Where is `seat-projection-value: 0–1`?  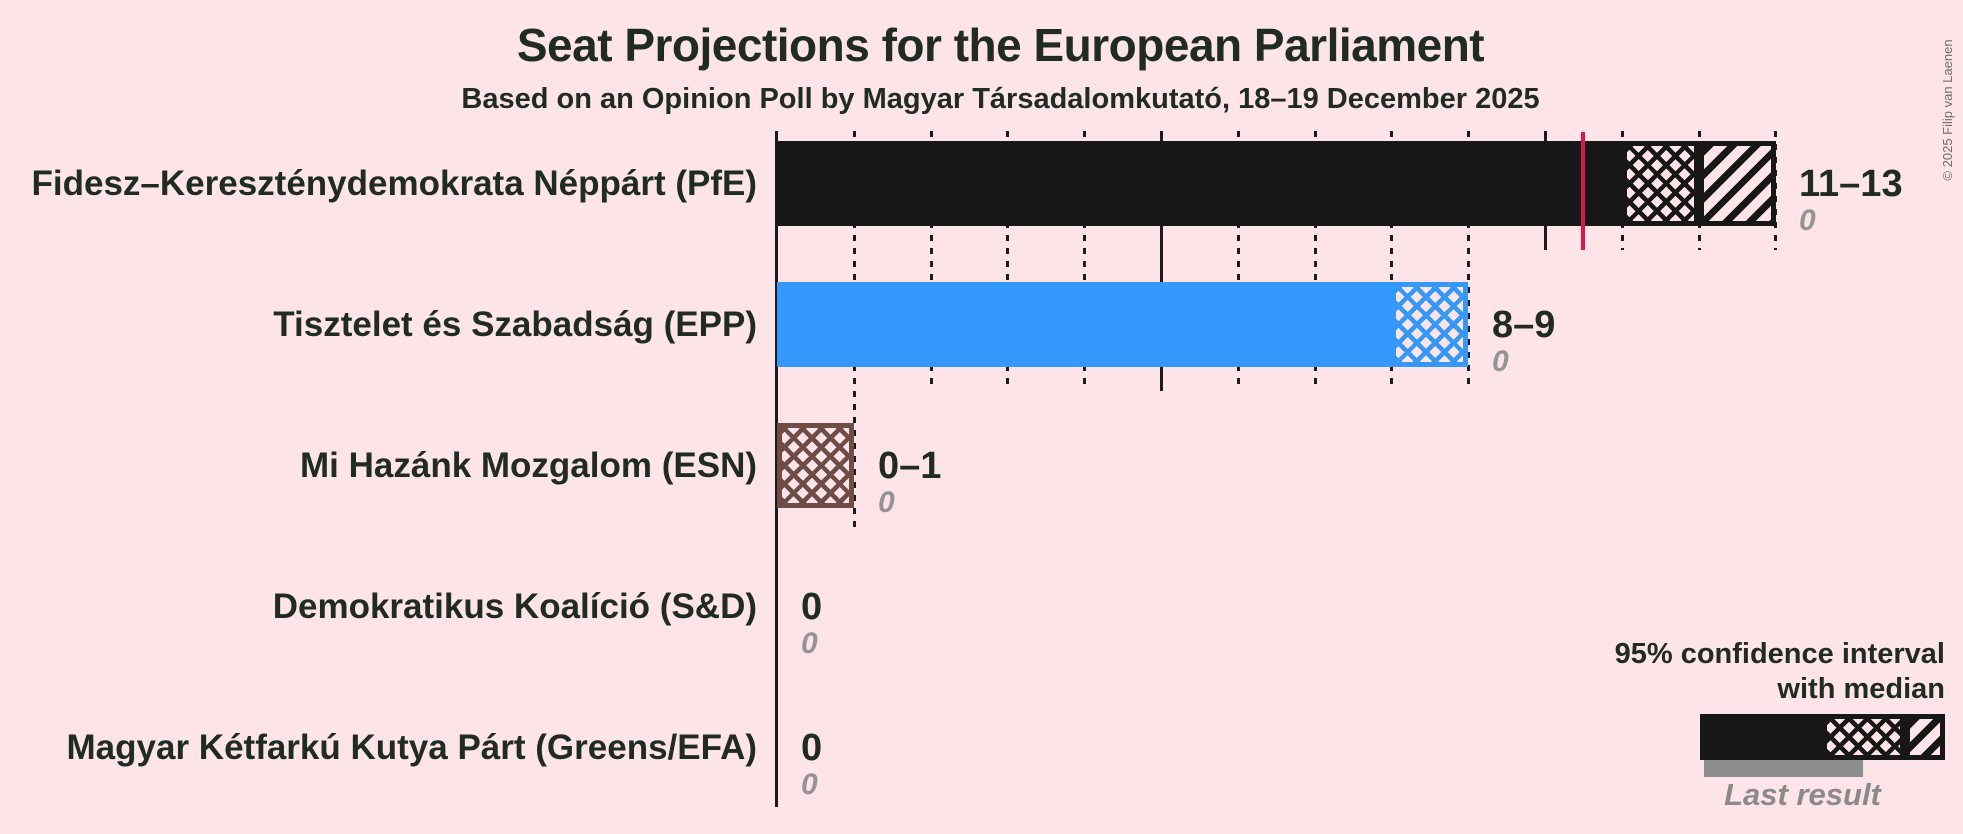 seat-projection-value: 0–1 is located at coordinates (910, 465).